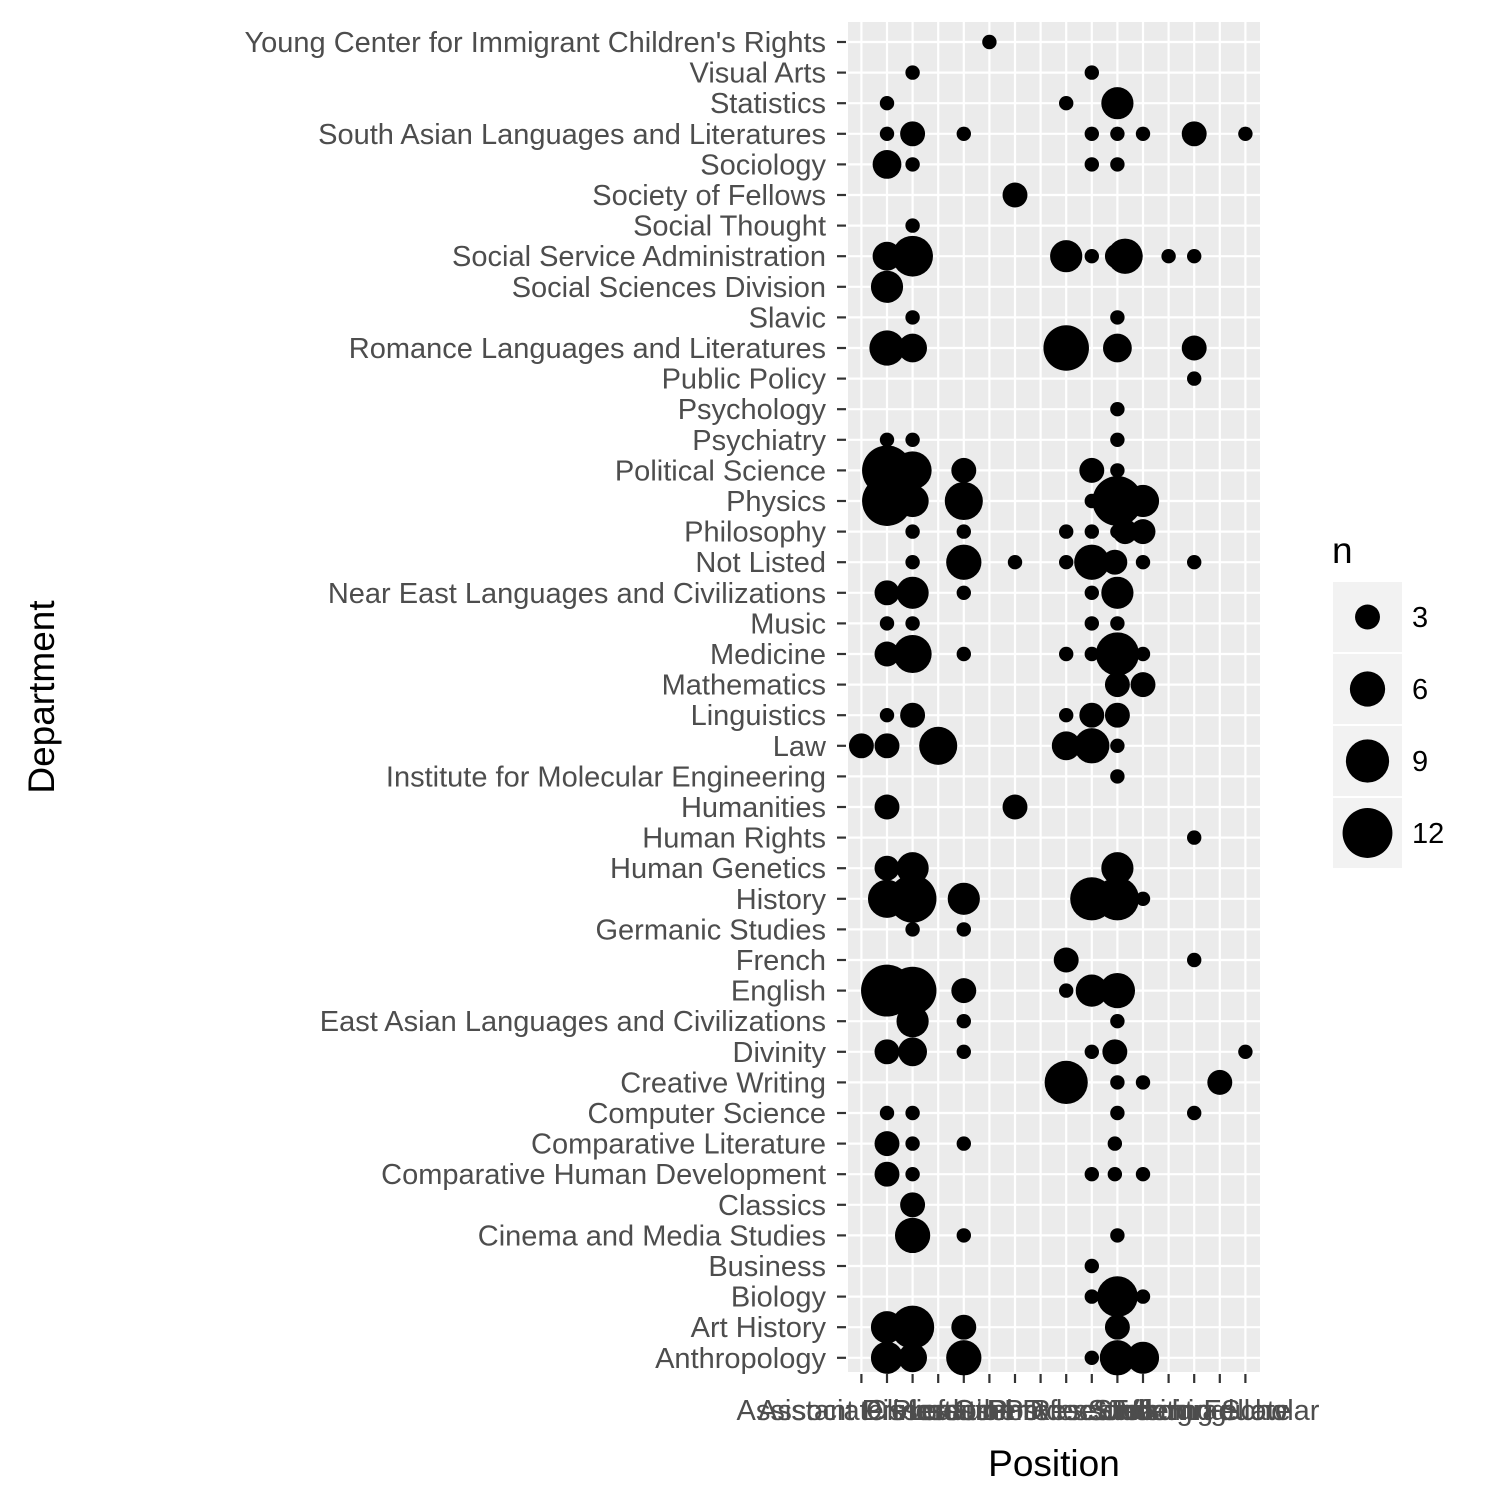  Describe the element at coordinates (768, 655) in the screenshot. I see `y-tick-label: Medicine` at that location.